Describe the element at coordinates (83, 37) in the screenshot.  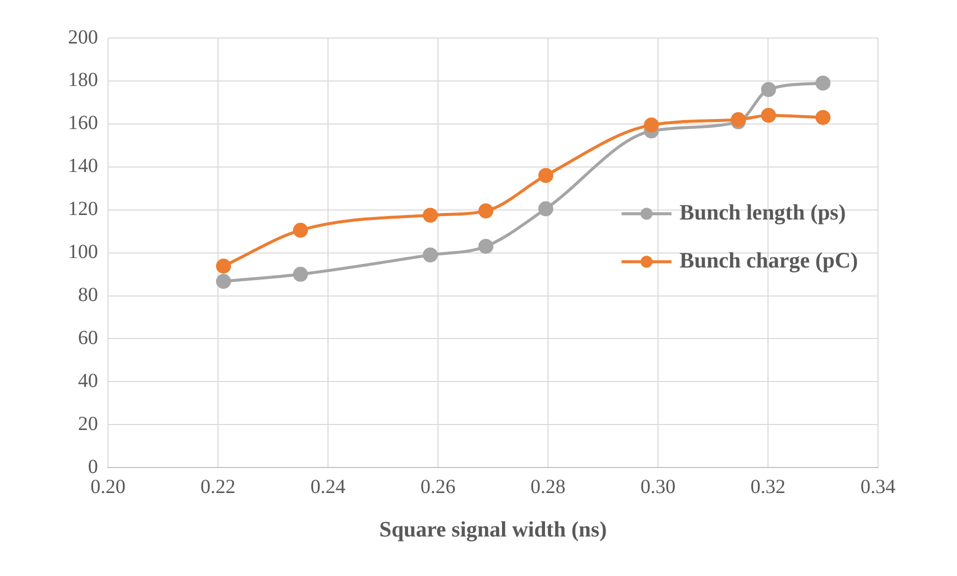
I see `y-tick-label: 200` at that location.